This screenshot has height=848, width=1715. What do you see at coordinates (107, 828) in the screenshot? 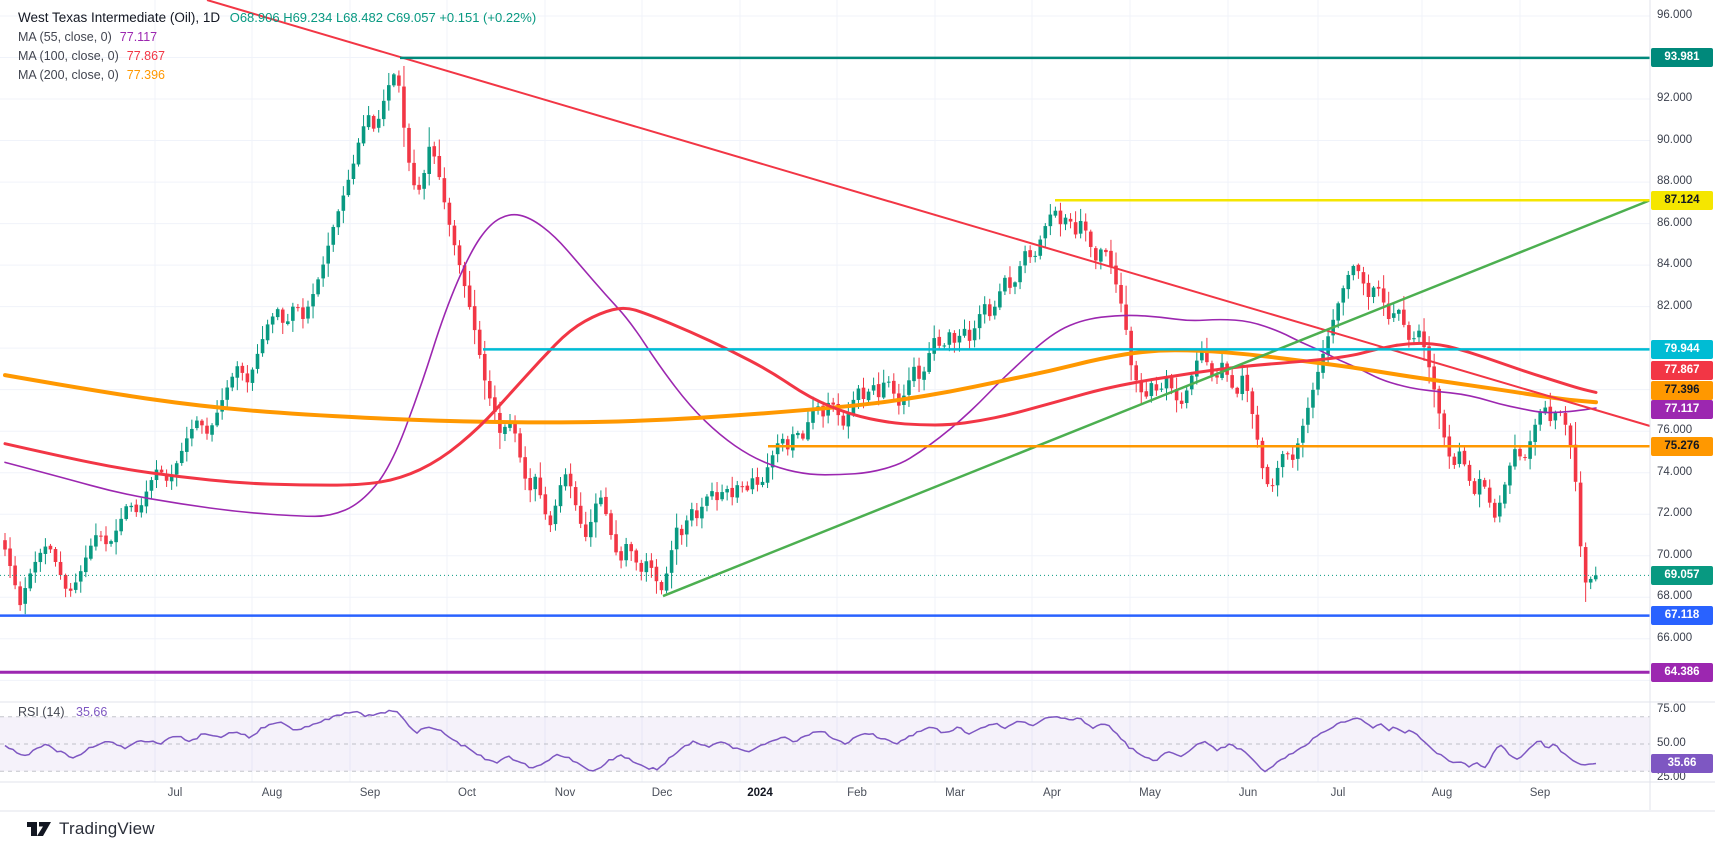
I see `tradingview-logo-text: TradingView` at bounding box center [107, 828].